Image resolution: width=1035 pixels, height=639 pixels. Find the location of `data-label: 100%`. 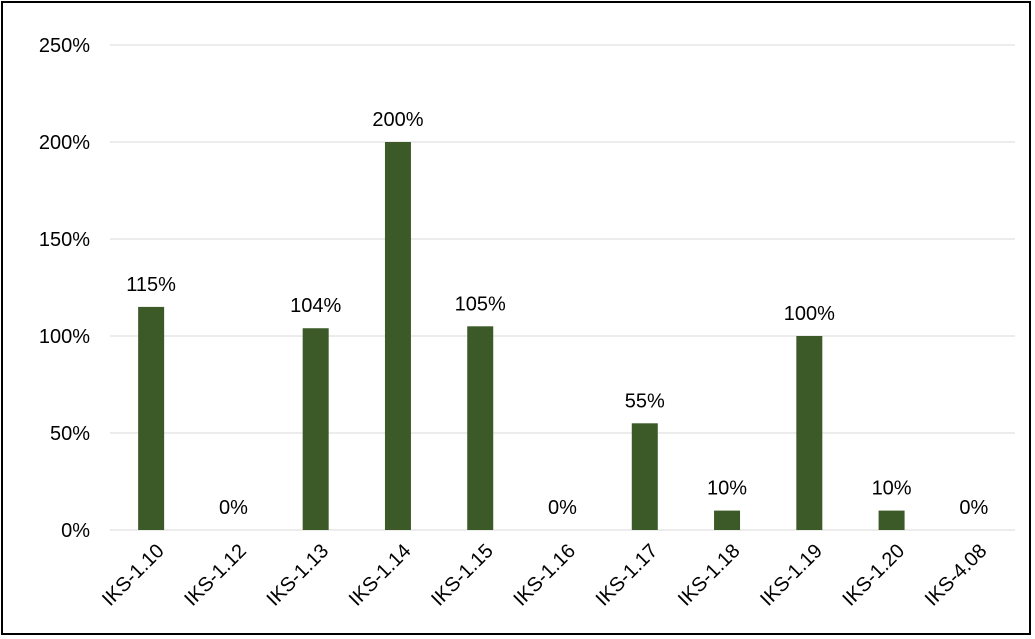

data-label: 100% is located at coordinates (809, 314).